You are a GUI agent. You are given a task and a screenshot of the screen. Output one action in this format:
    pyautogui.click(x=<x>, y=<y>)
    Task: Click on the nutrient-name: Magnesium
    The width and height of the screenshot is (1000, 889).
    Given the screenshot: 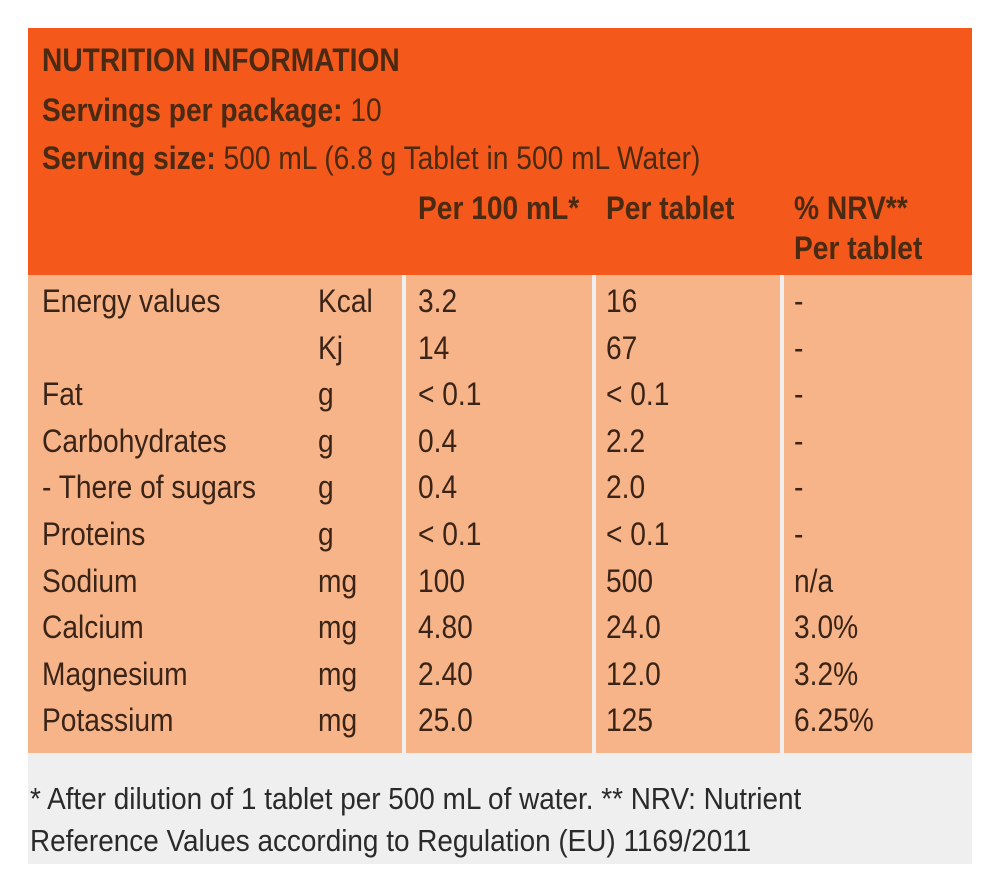 What is the action you would take?
    pyautogui.click(x=115, y=674)
    